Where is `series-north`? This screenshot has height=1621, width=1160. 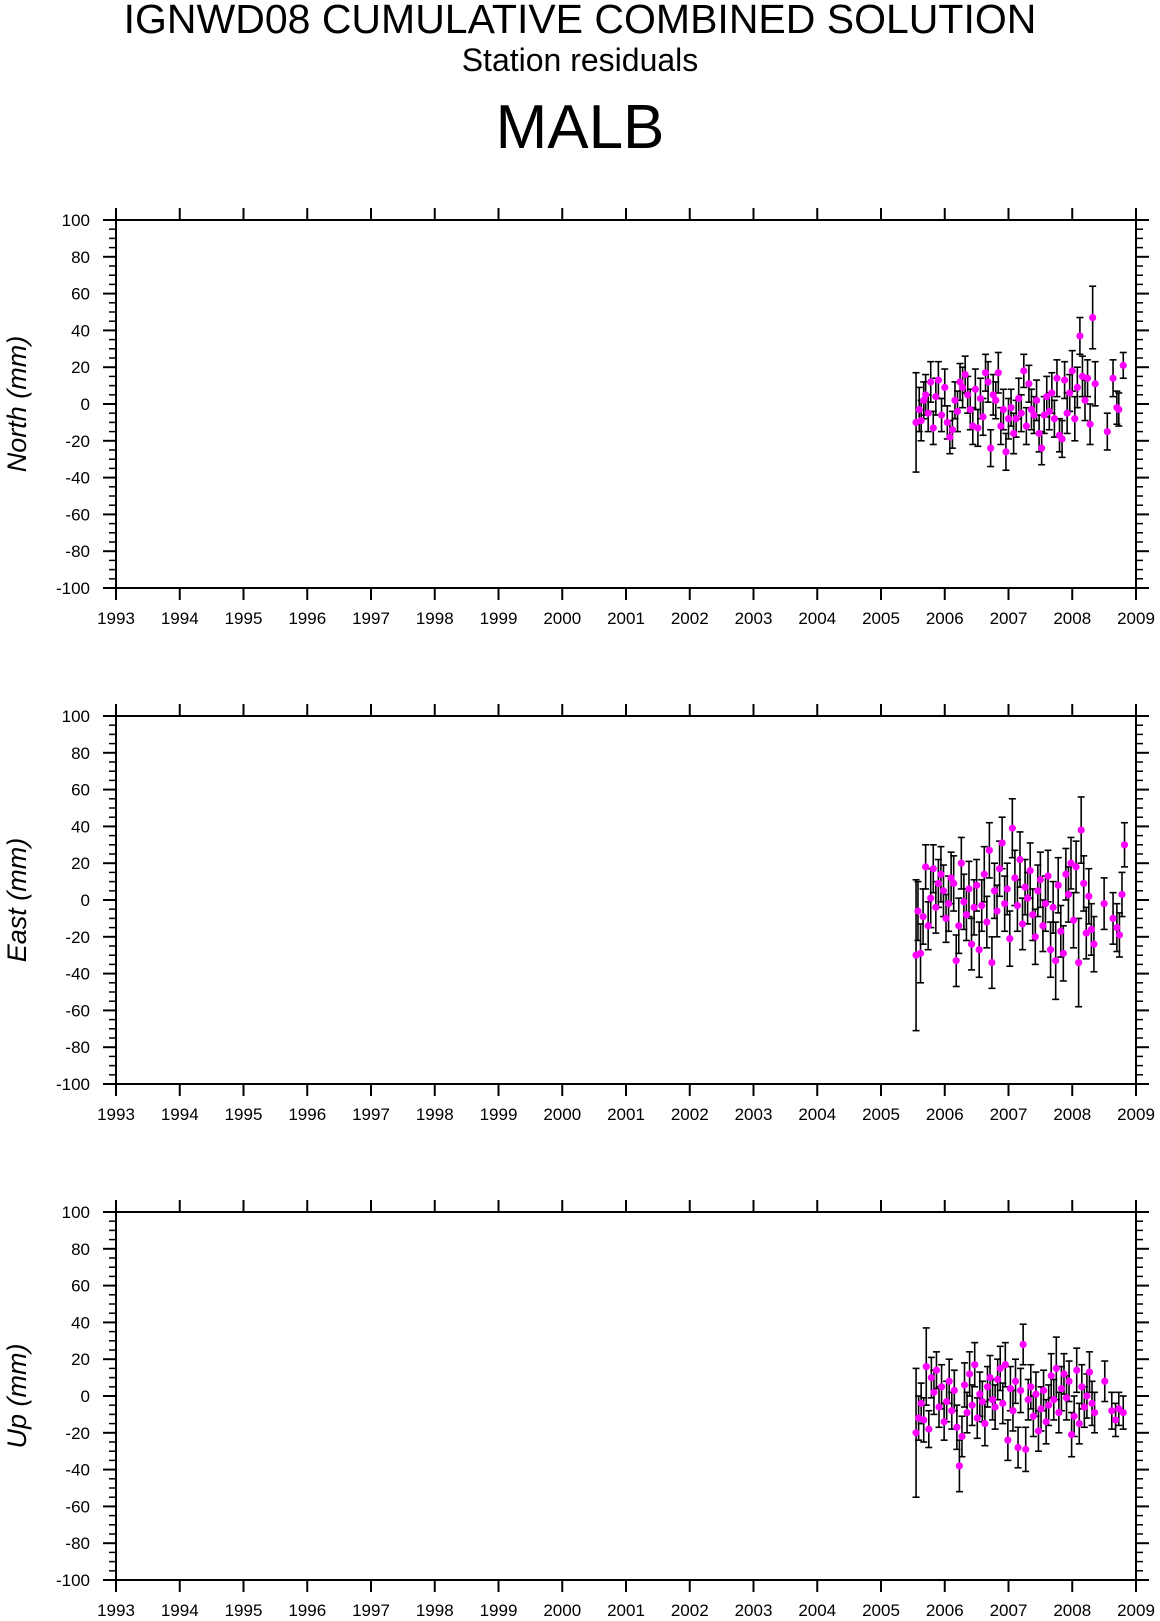 series-north is located at coordinates (1019, 379).